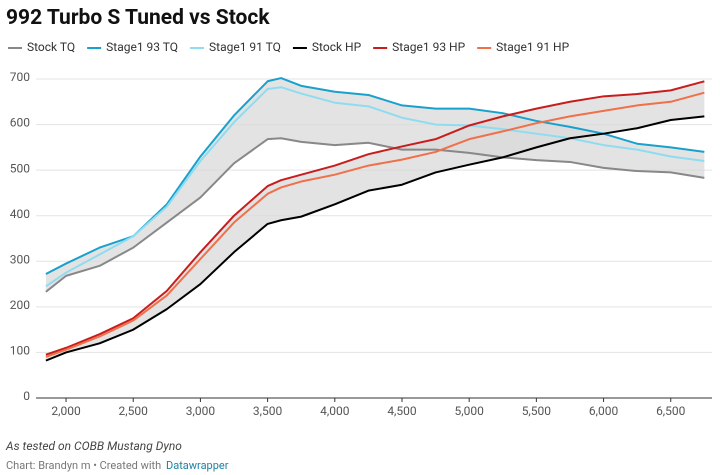 Image resolution: width=720 pixels, height=475 pixels. Describe the element at coordinates (197, 465) in the screenshot. I see `credit-link: Datawrapper` at that location.